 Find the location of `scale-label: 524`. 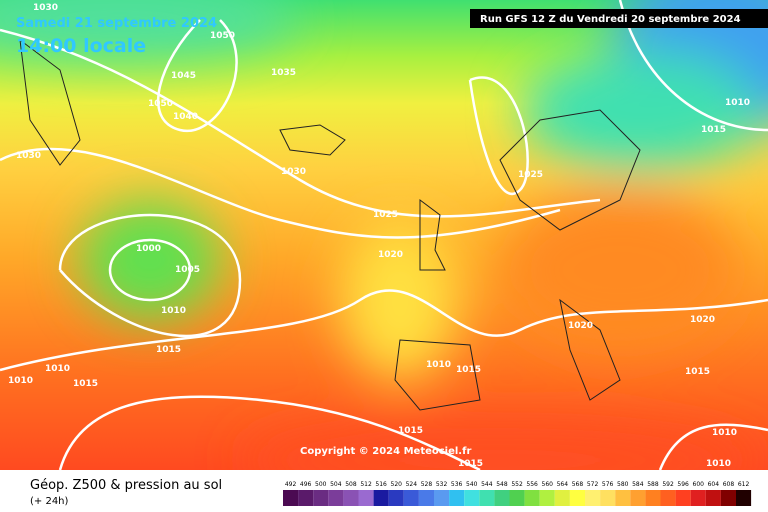

scale-label: 524 is located at coordinates (412, 484).